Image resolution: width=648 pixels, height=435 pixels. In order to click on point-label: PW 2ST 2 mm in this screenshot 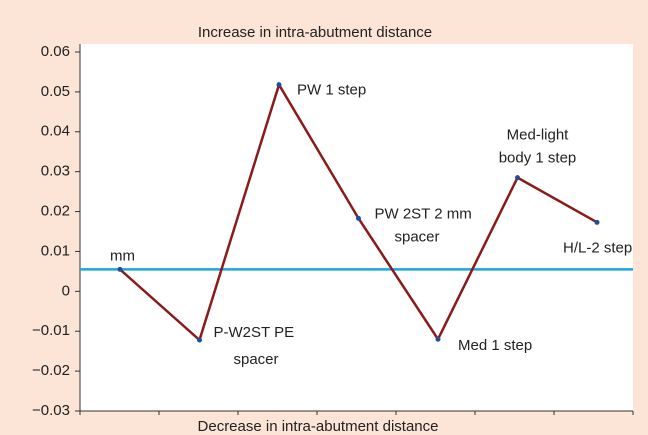, I will do `click(423, 213)`.